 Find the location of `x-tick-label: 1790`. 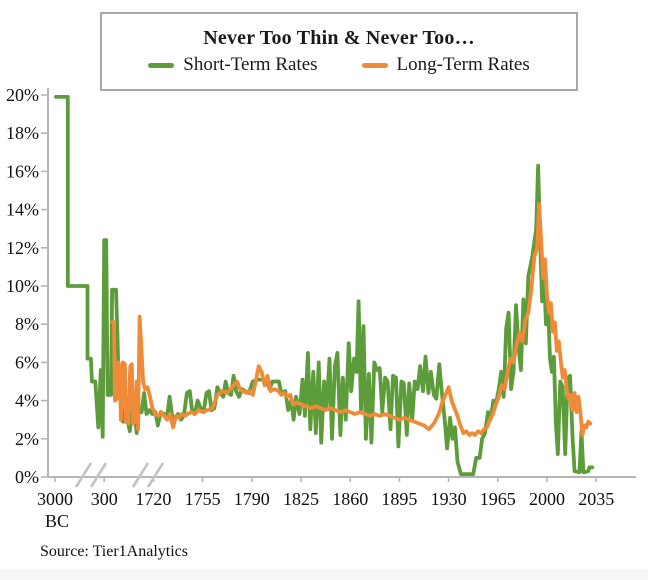

x-tick-label: 1790 is located at coordinates (252, 499).